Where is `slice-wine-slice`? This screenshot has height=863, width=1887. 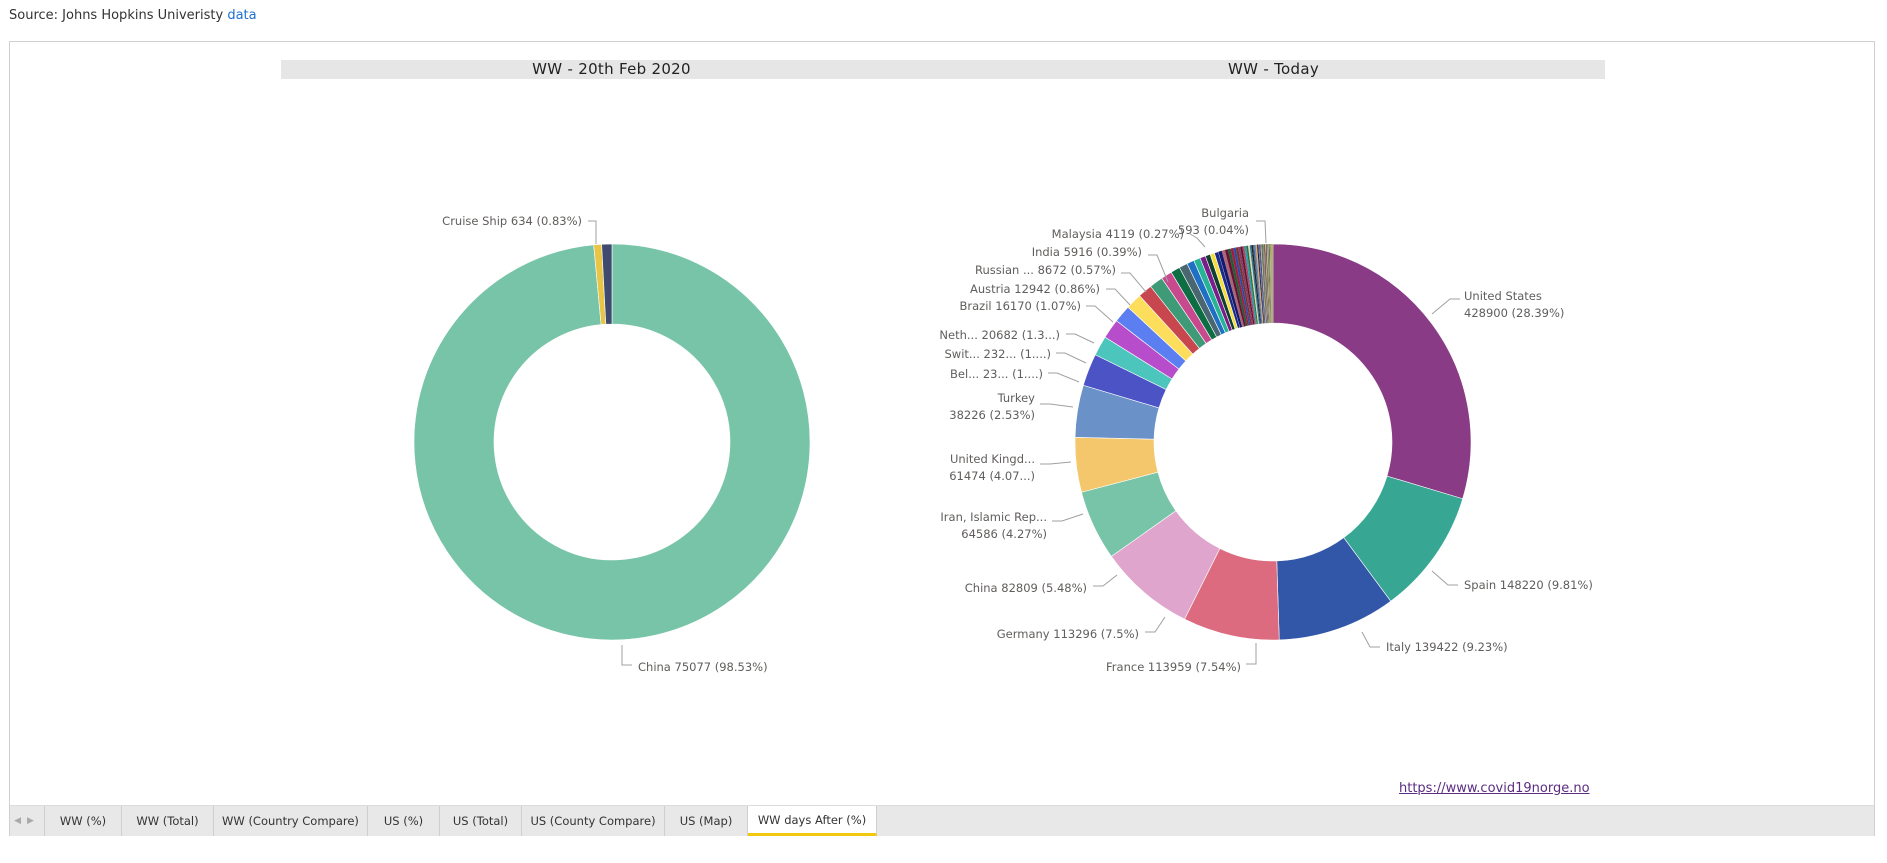 slice-wine-slice is located at coordinates (1266, 284).